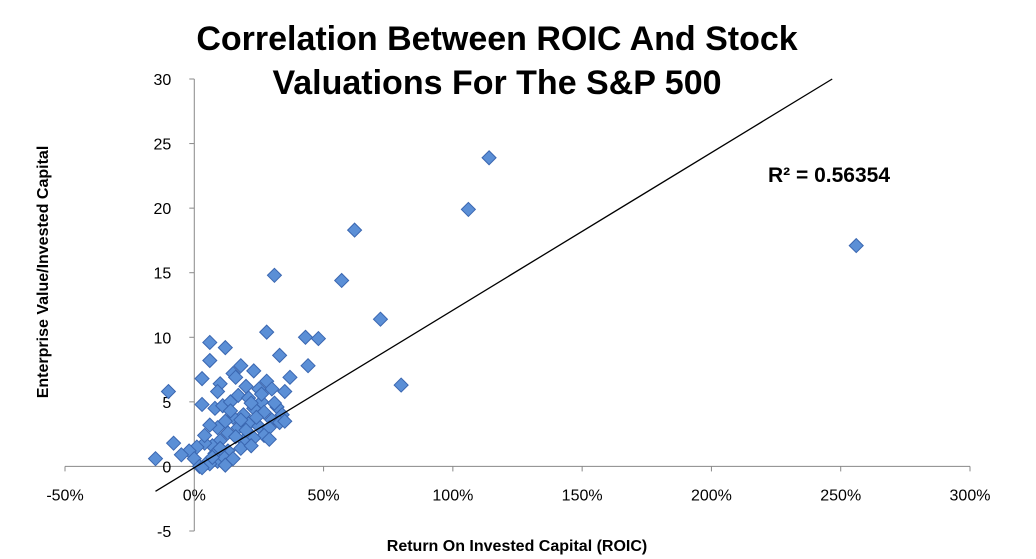 This screenshot has width=1036, height=559. Describe the element at coordinates (518, 495) in the screenshot. I see `x-tick-labels: -50% 0% 50% 100% 150% 200% 250% 300%` at that location.